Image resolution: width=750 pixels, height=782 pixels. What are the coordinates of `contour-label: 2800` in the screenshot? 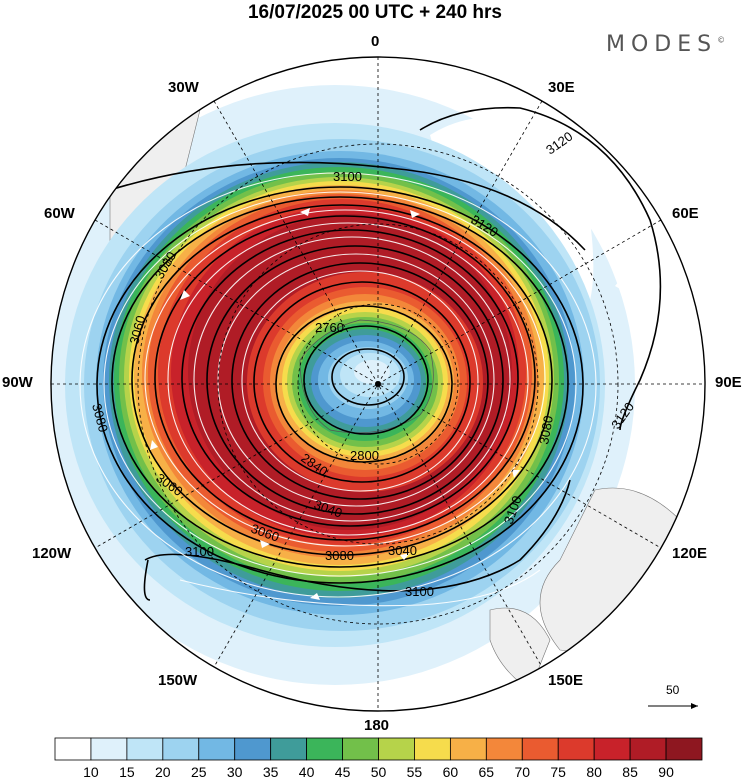 It's located at (364, 455).